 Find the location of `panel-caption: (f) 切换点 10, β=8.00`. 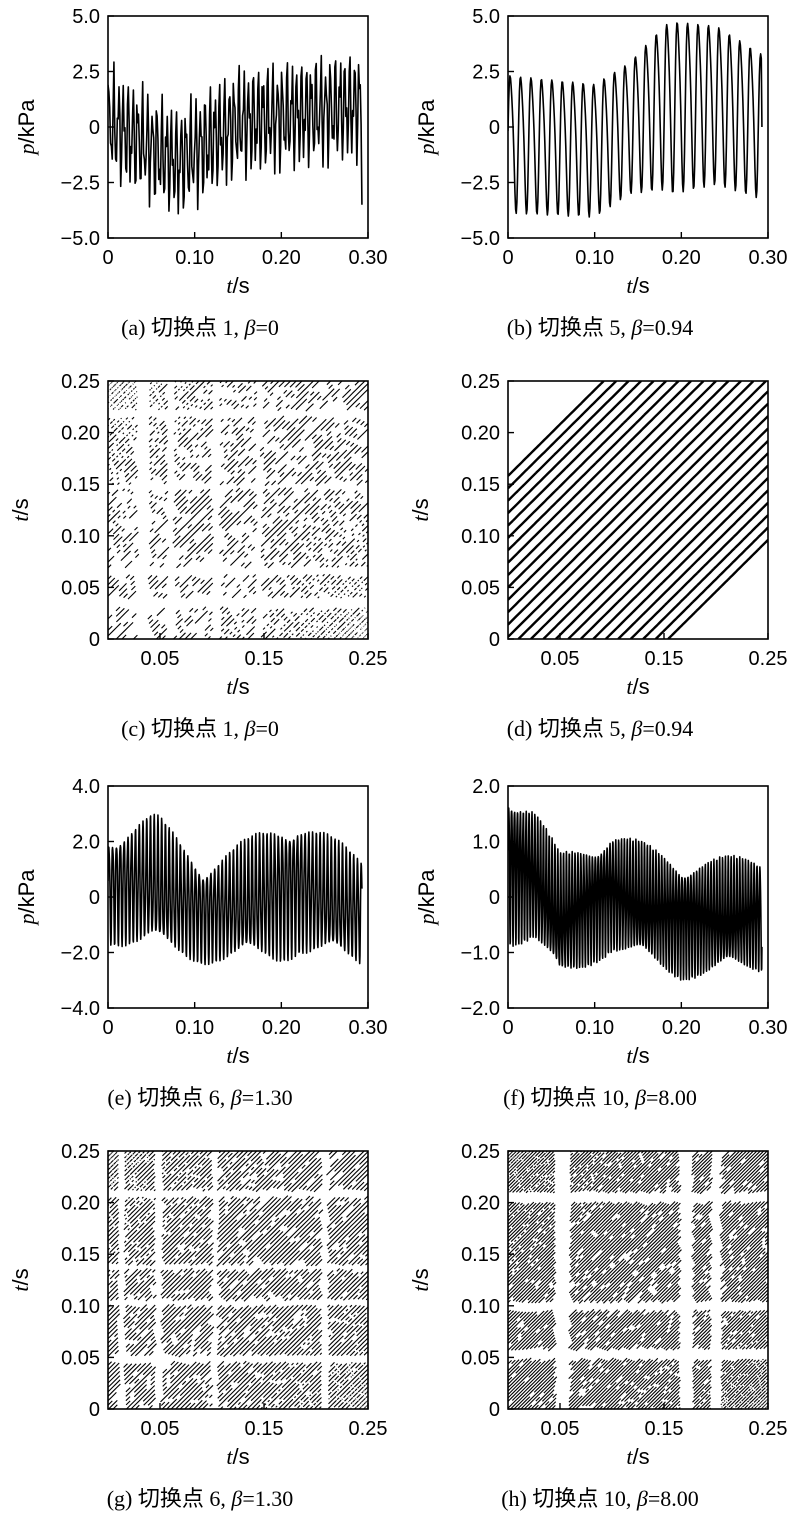

panel-caption: (f) 切换点 10, β=8.00 is located at coordinates (600, 1097).